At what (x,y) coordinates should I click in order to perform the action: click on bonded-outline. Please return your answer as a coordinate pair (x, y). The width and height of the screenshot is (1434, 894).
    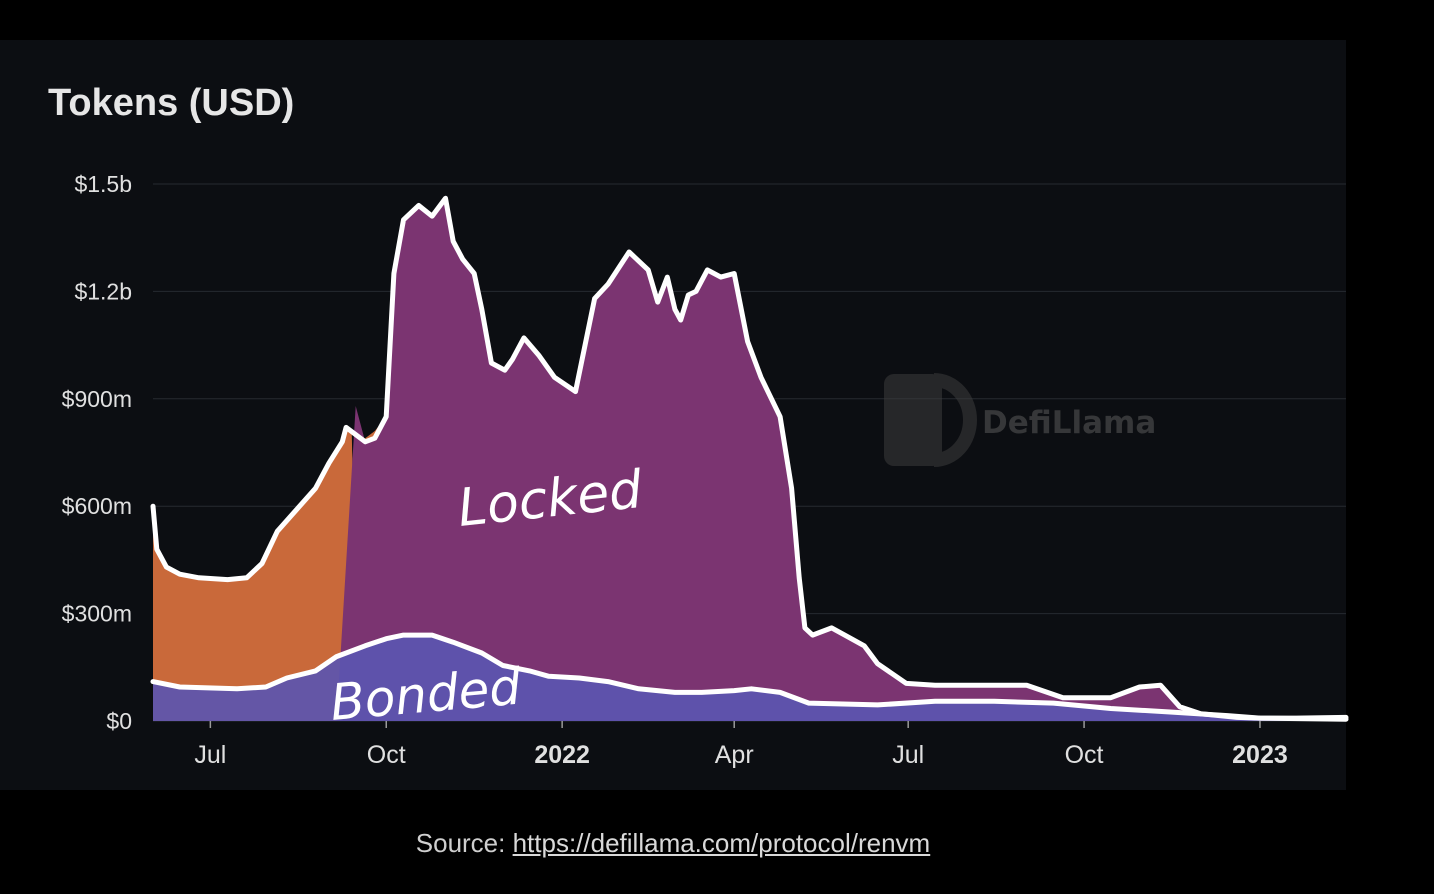
    Looking at the image, I should click on (749, 677).